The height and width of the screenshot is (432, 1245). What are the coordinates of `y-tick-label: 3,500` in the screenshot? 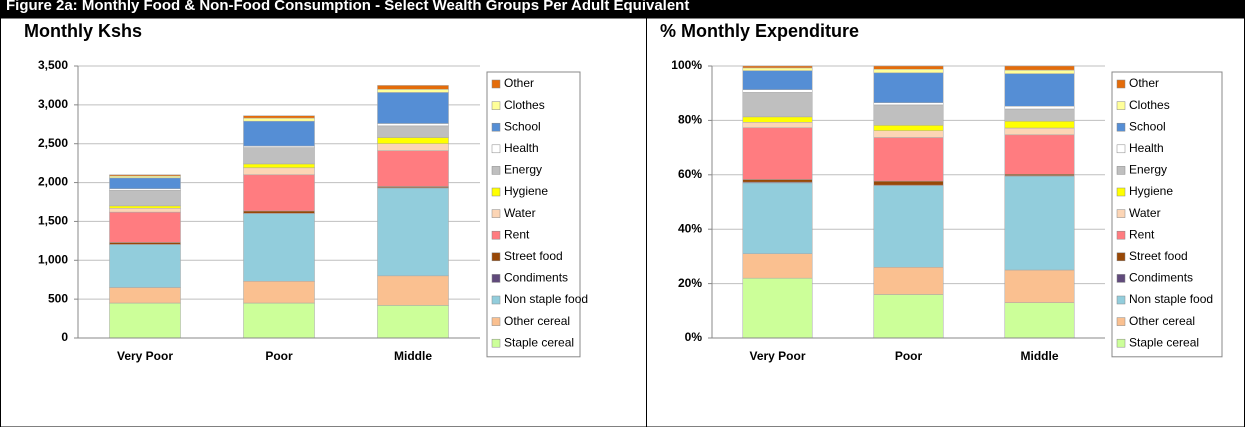 It's located at (53, 65).